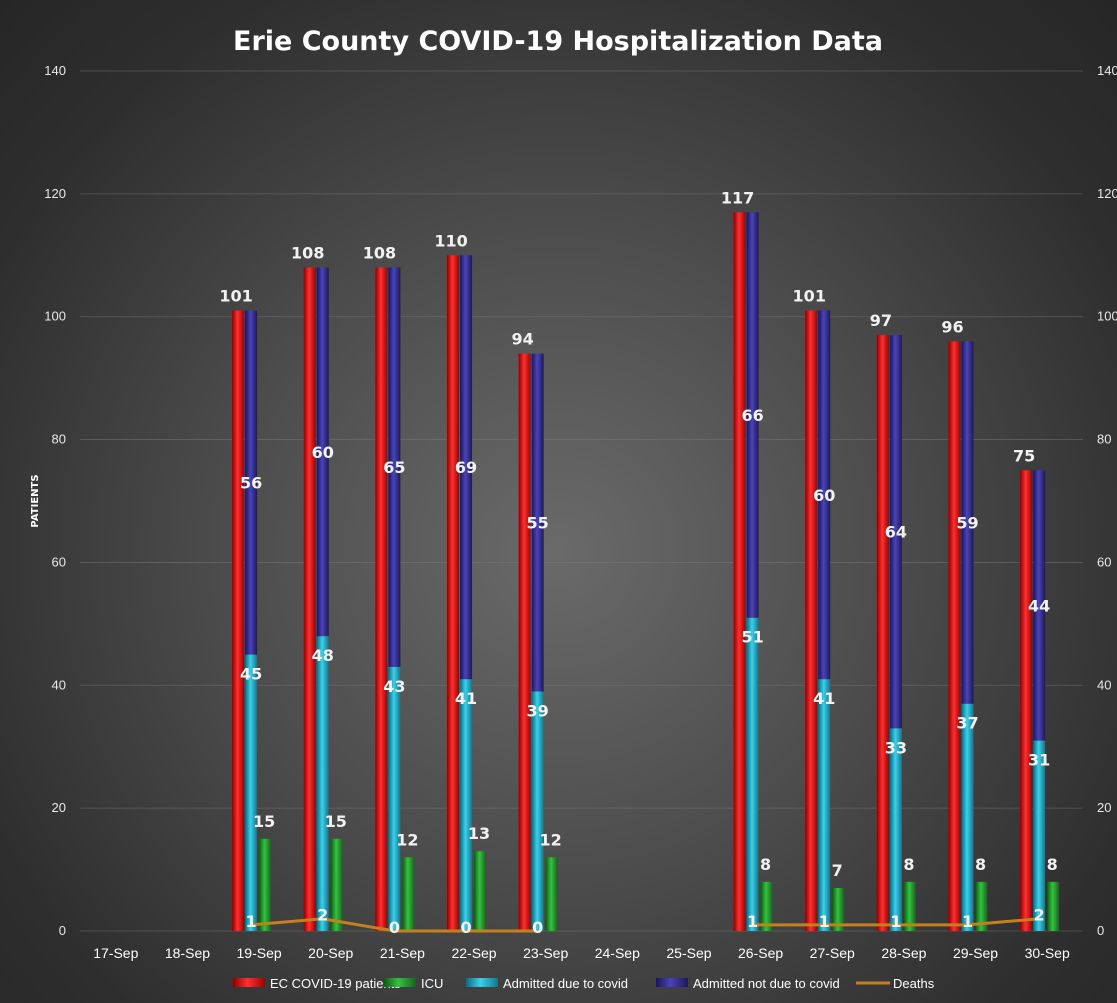 The width and height of the screenshot is (1117, 1003). What do you see at coordinates (896, 532) in the screenshot?
I see `data-label-admitted-not-due-to-covid: 64` at bounding box center [896, 532].